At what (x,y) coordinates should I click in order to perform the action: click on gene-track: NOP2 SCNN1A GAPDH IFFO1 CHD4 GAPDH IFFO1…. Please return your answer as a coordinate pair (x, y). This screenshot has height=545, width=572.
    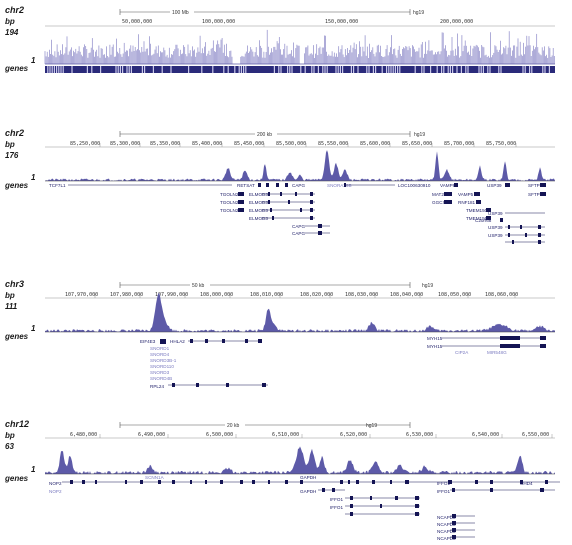
    Looking at the image, I should click on (304, 508).